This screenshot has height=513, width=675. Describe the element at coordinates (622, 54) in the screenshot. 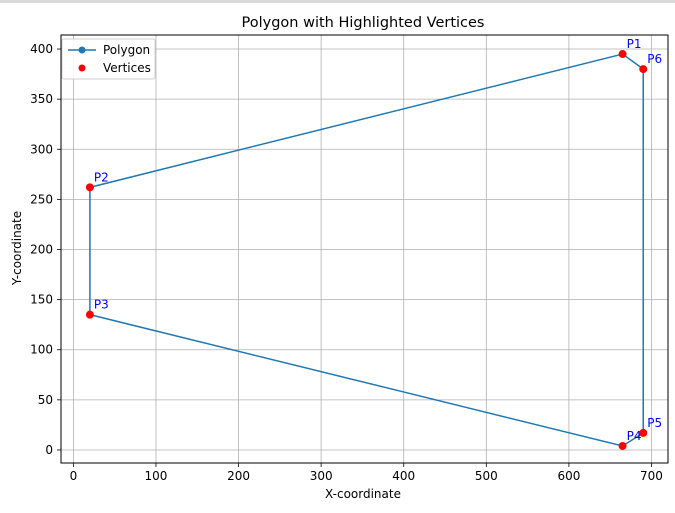

I see `vertex-point-p1` at that location.